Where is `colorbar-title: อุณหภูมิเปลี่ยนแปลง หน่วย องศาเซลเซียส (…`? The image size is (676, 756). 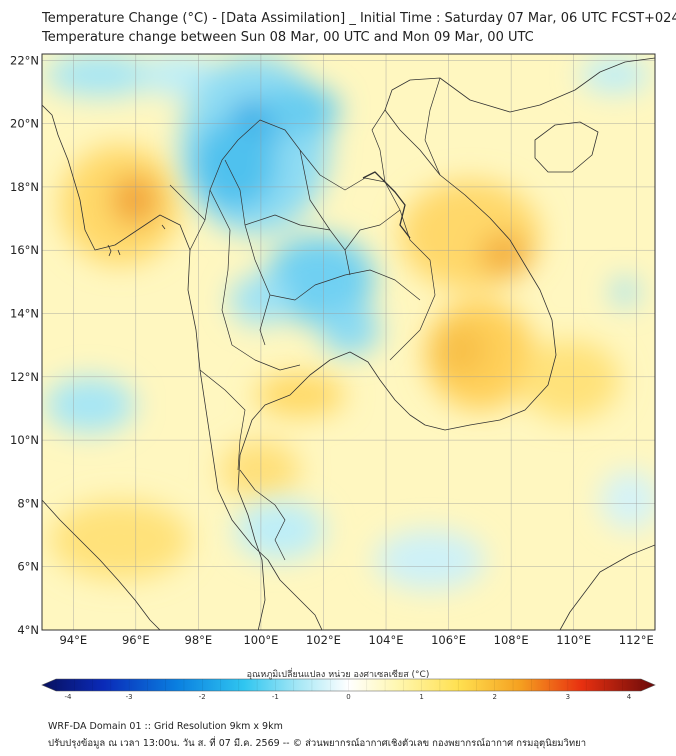 colorbar-title: อุณหภูมิเปลี่ยนแปลง หน่วย องศาเซลเซียส (… is located at coordinates (338, 675).